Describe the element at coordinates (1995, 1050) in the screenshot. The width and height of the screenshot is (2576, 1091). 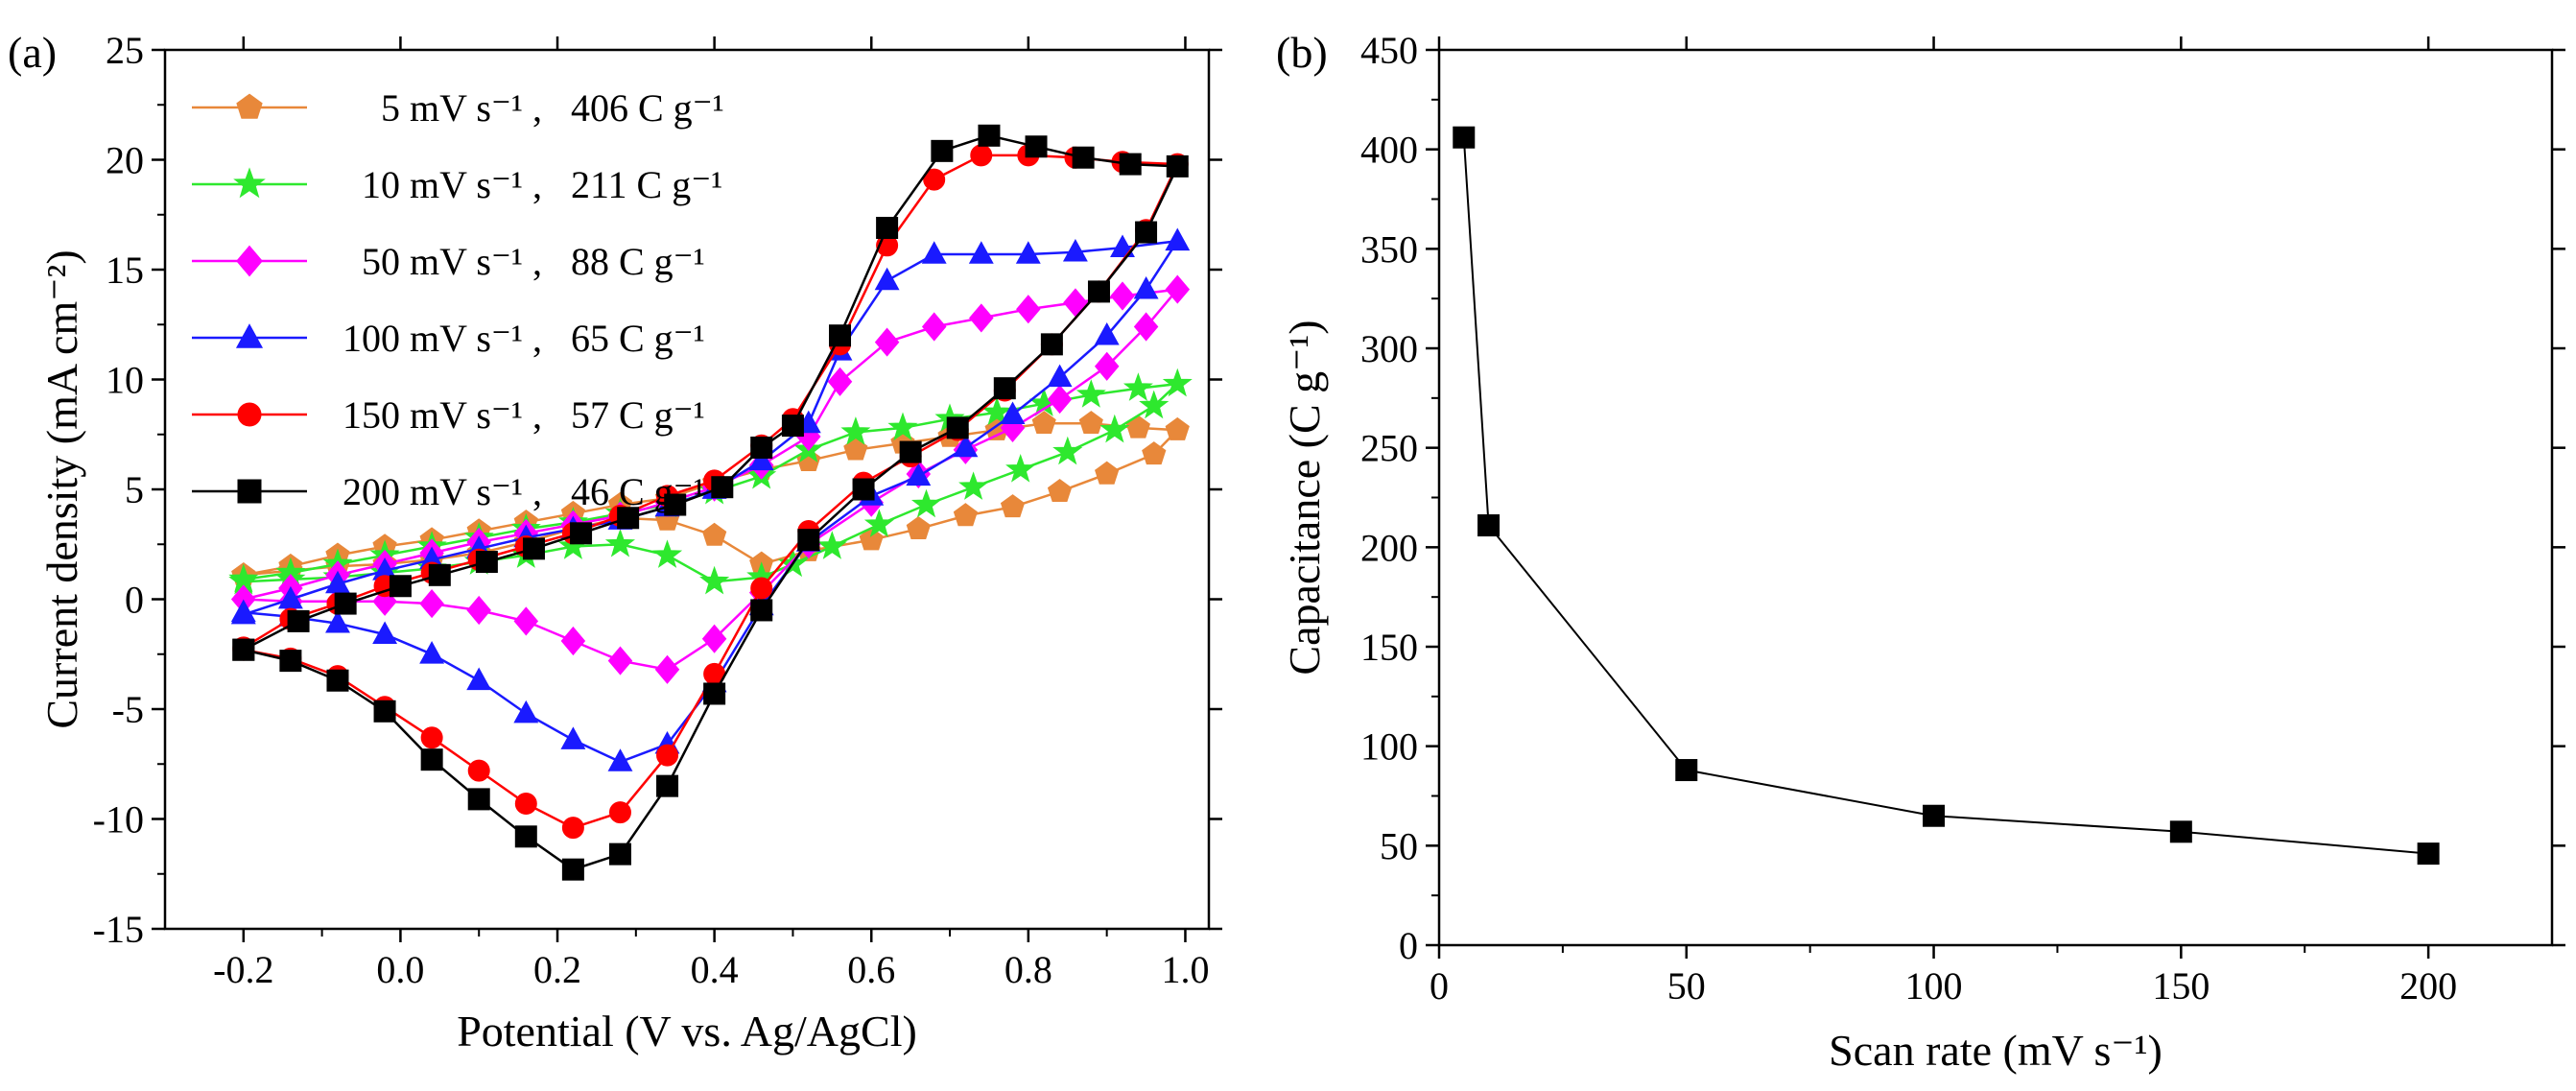
I see `x-axis-label: Scan rate (mV s⁻¹)` at that location.